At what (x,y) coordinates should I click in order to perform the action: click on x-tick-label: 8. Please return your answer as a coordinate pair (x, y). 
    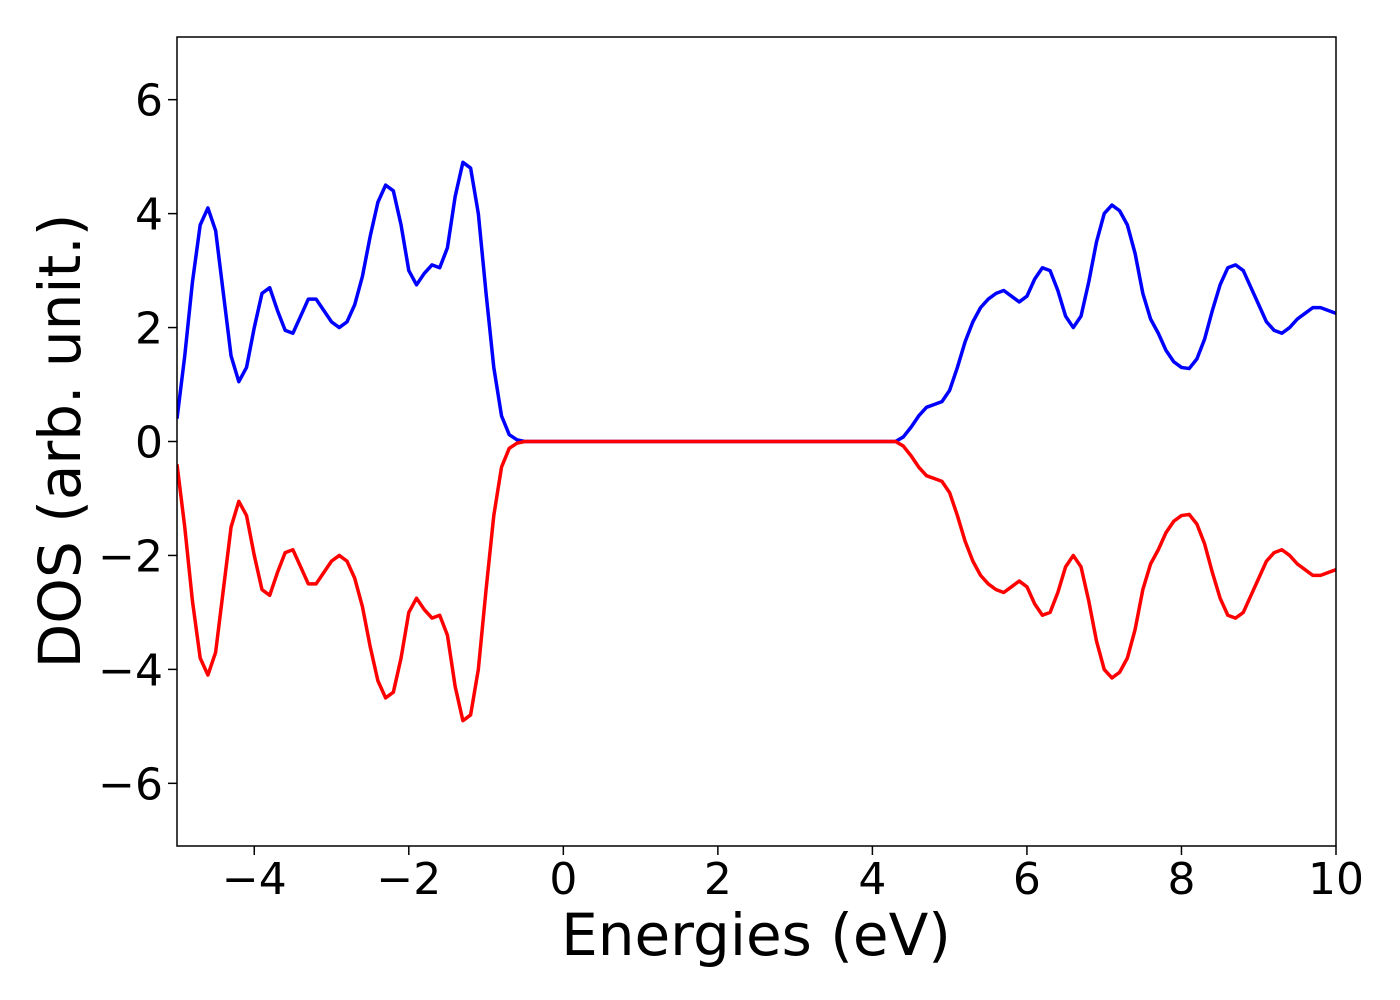
    Looking at the image, I should click on (1181, 879).